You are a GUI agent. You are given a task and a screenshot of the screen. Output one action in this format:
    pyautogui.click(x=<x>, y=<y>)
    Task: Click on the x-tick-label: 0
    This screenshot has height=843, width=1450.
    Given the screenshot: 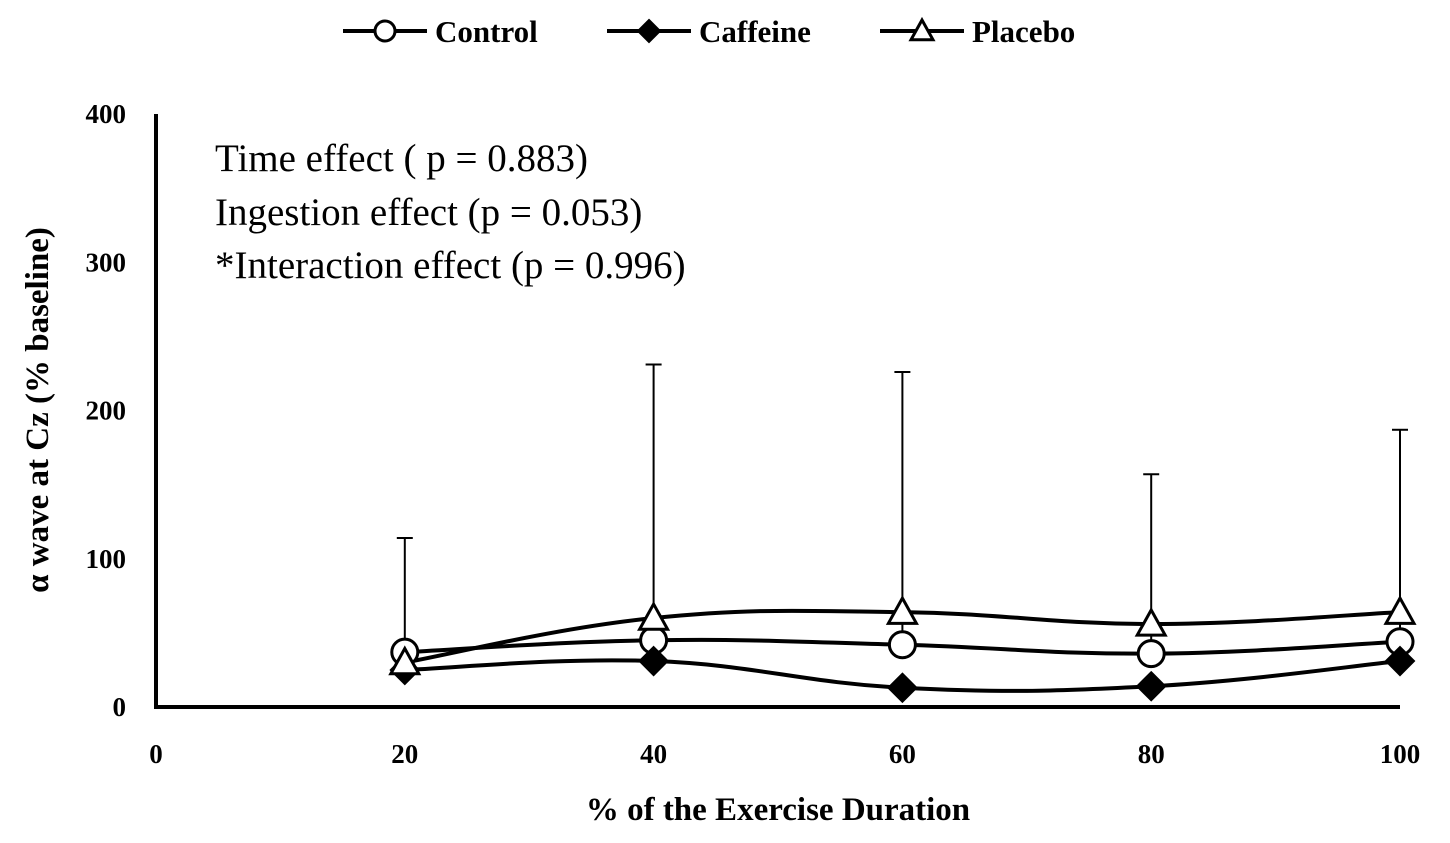 What is the action you would take?
    pyautogui.click(x=156, y=754)
    